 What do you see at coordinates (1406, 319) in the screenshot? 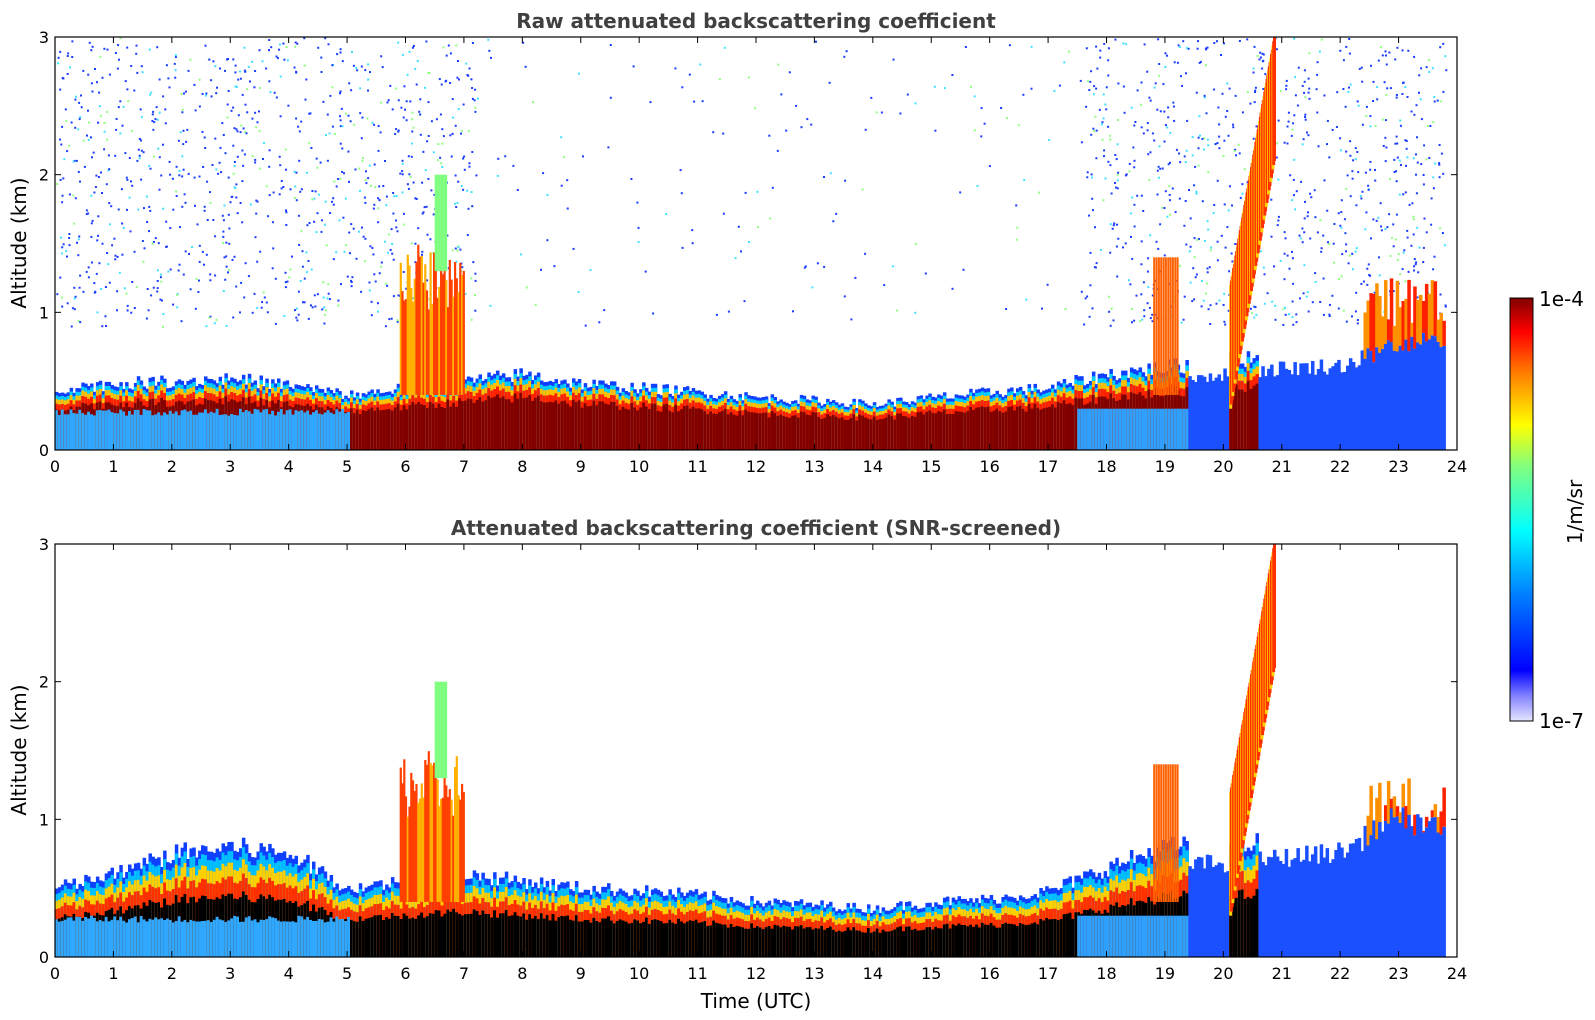
I see `cloud-column` at bounding box center [1406, 319].